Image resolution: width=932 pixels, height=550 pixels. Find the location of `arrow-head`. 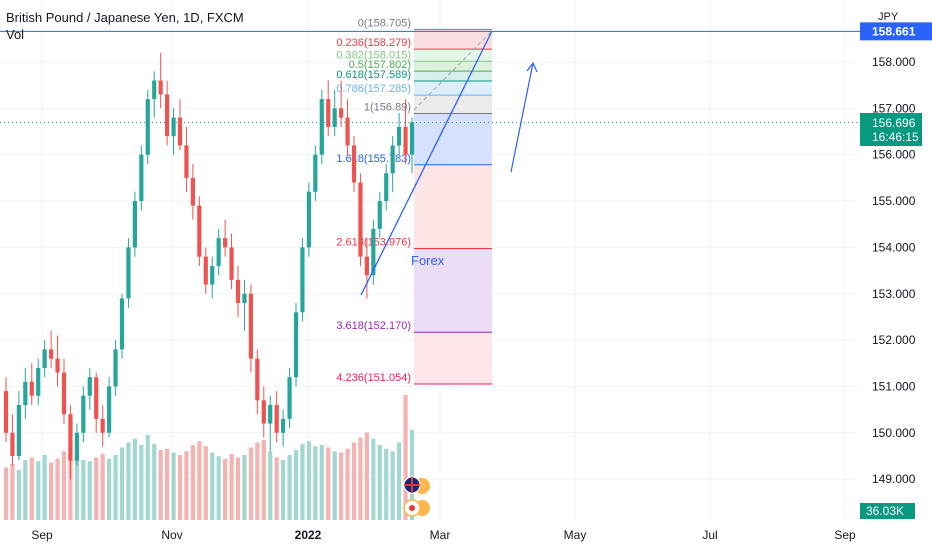

arrow-head is located at coordinates (532, 67).